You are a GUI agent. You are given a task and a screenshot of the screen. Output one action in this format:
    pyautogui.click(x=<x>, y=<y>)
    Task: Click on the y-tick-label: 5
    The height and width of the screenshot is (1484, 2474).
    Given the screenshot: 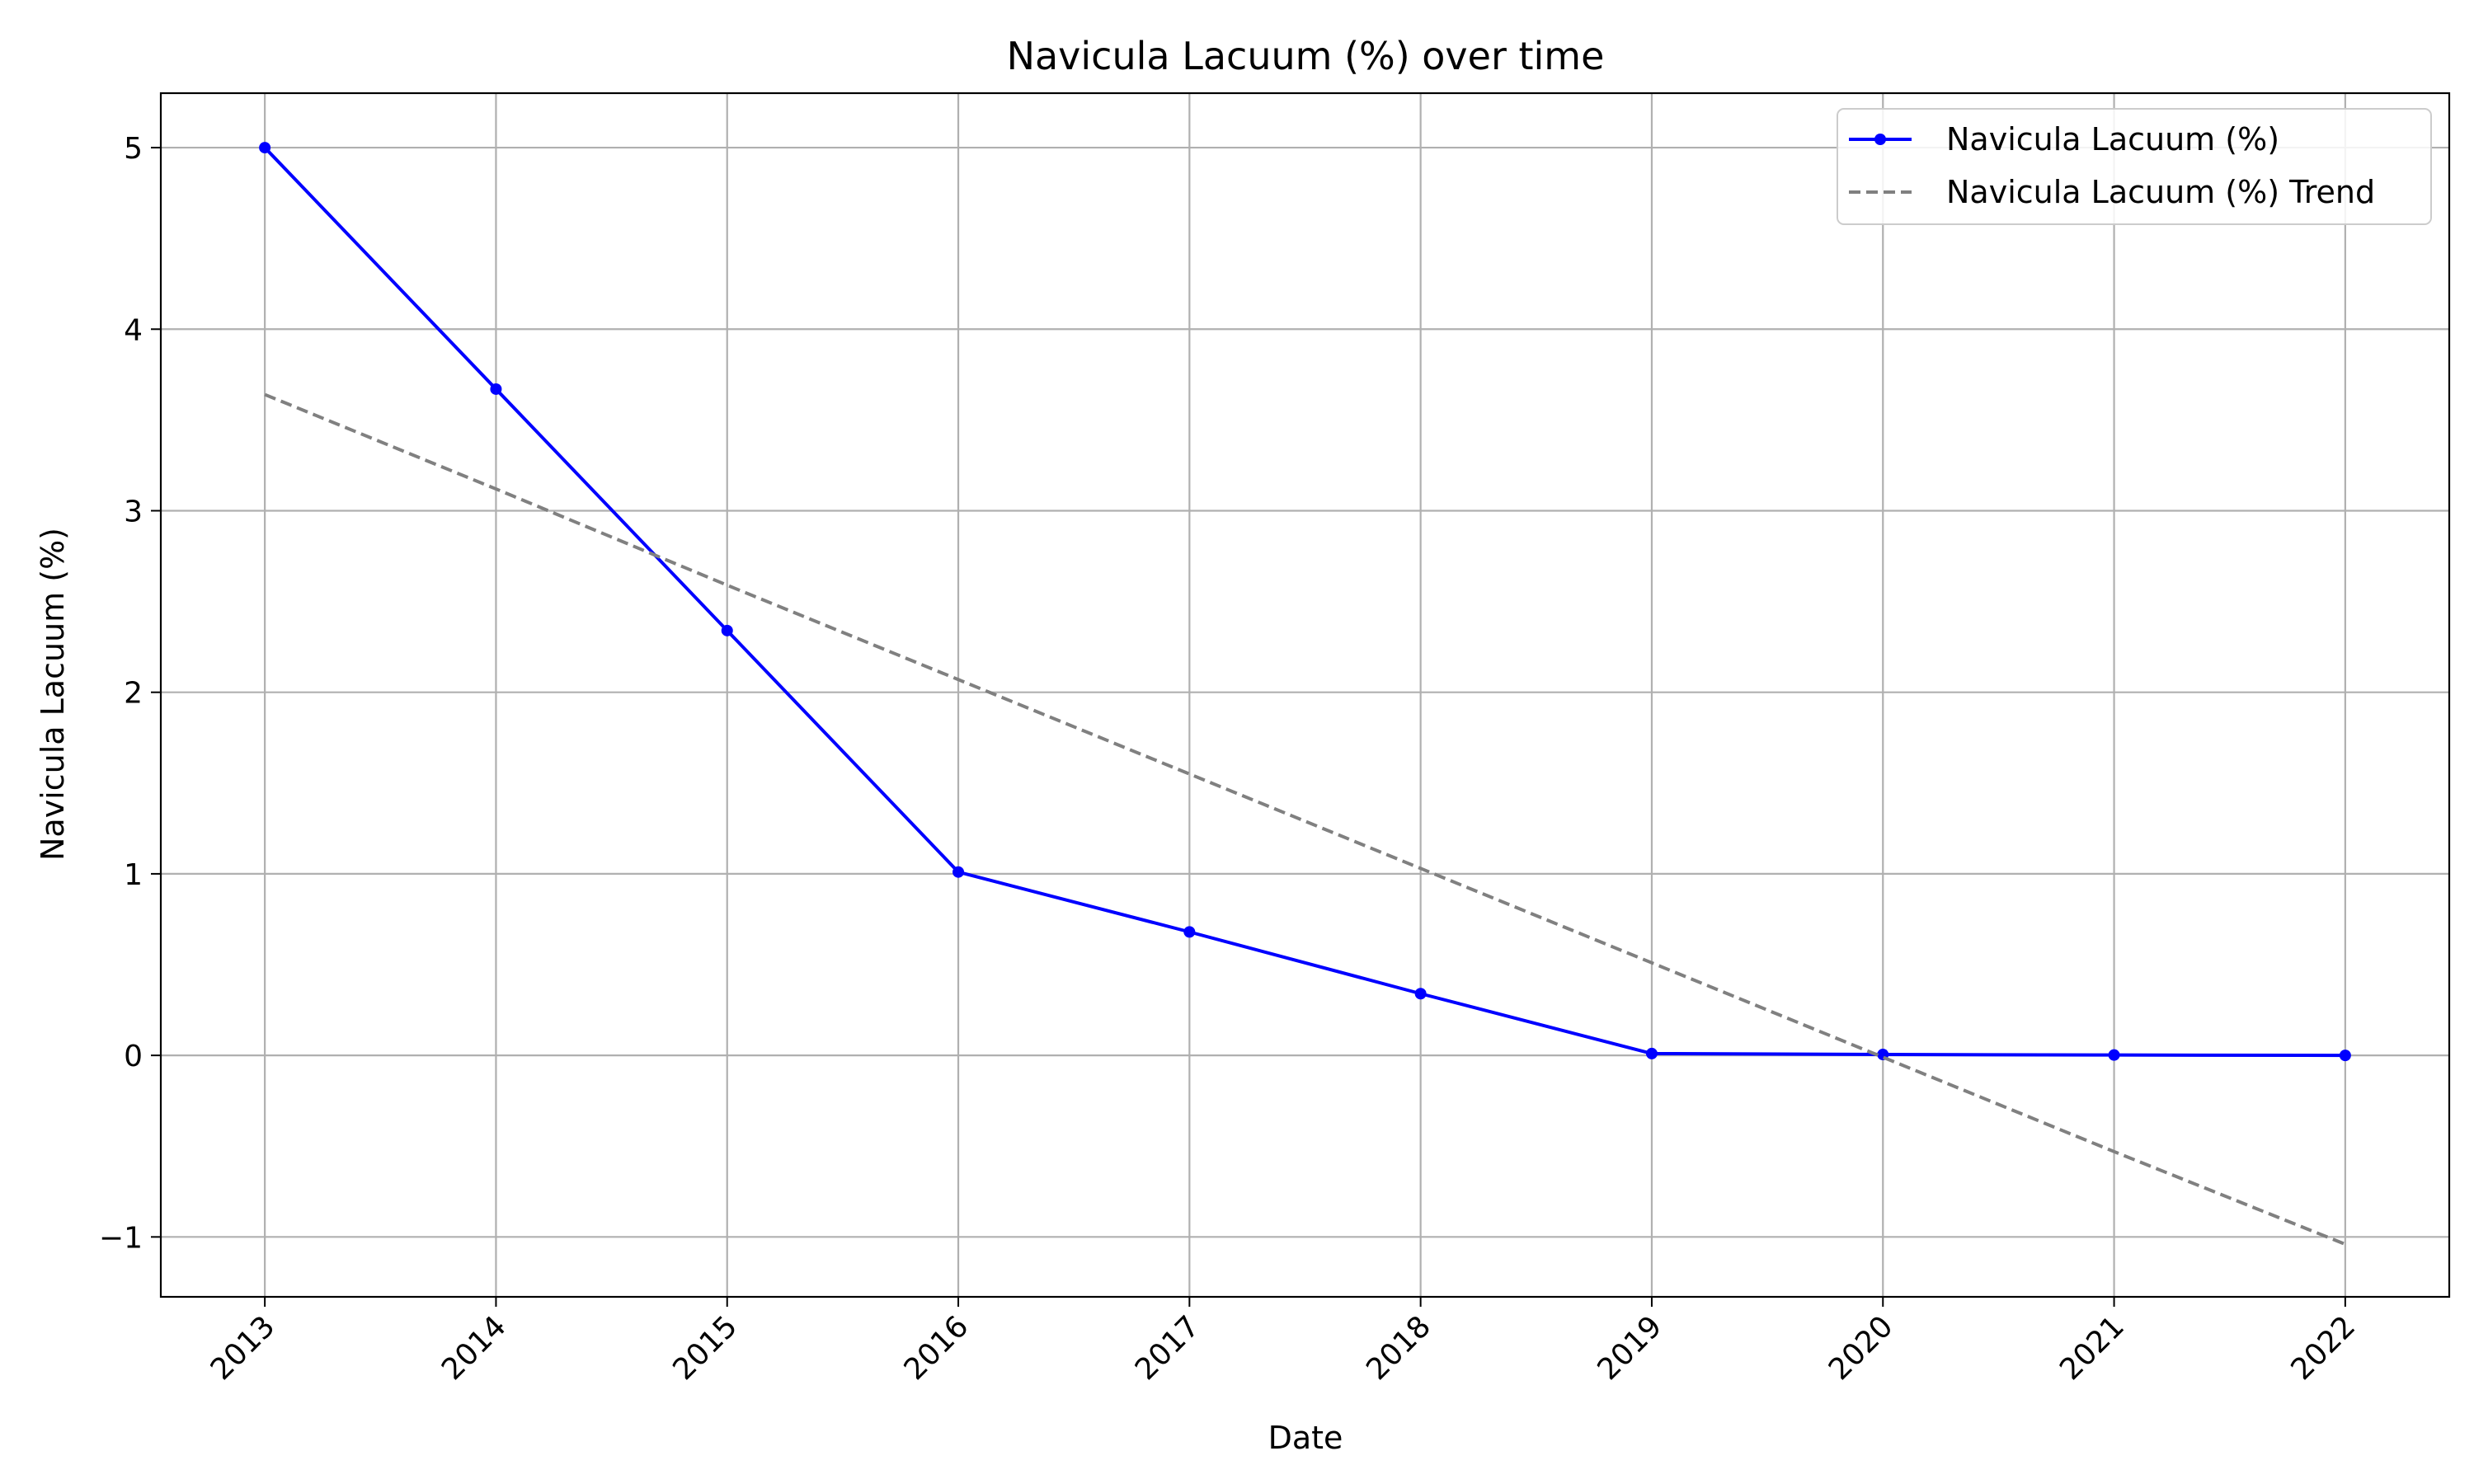 What is the action you would take?
    pyautogui.click(x=133, y=149)
    